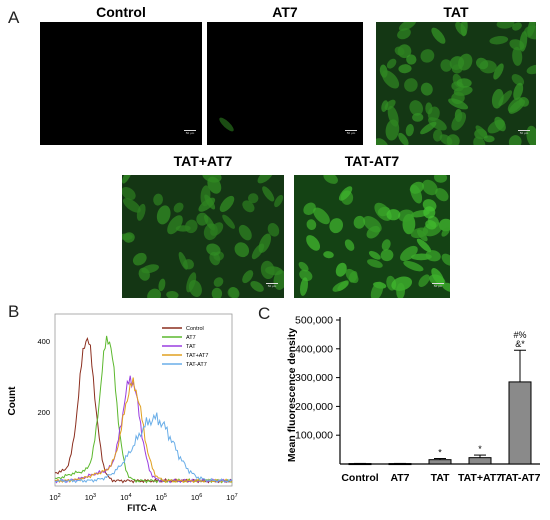 The image size is (550, 520). Describe the element at coordinates (12, 401) in the screenshot. I see `y-axis-label: Count` at that location.